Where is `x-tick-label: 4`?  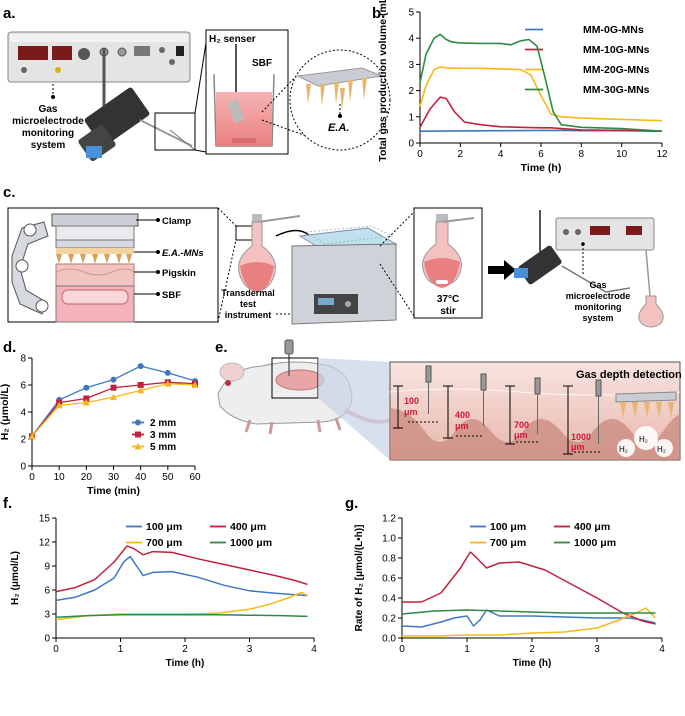
x-tick-label: 4 is located at coordinates (314, 649).